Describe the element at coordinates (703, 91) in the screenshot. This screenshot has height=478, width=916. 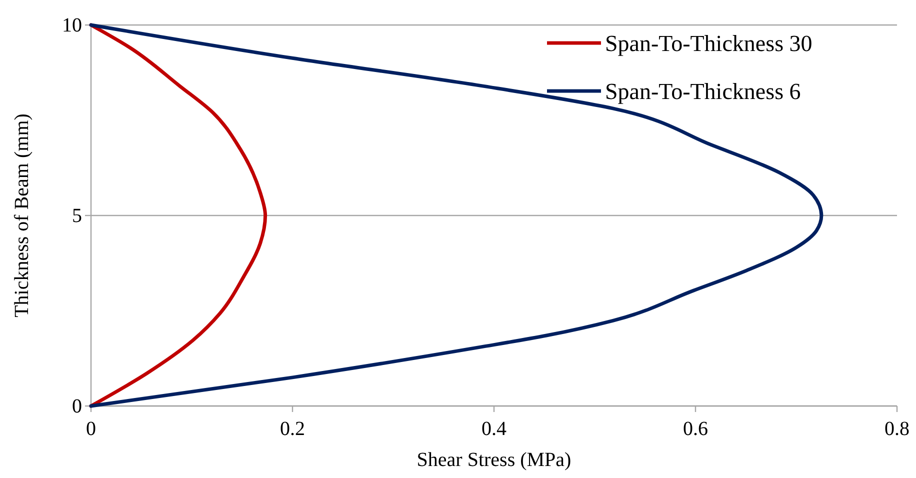
I see `legend-label: Span-To-Thickness 6` at that location.